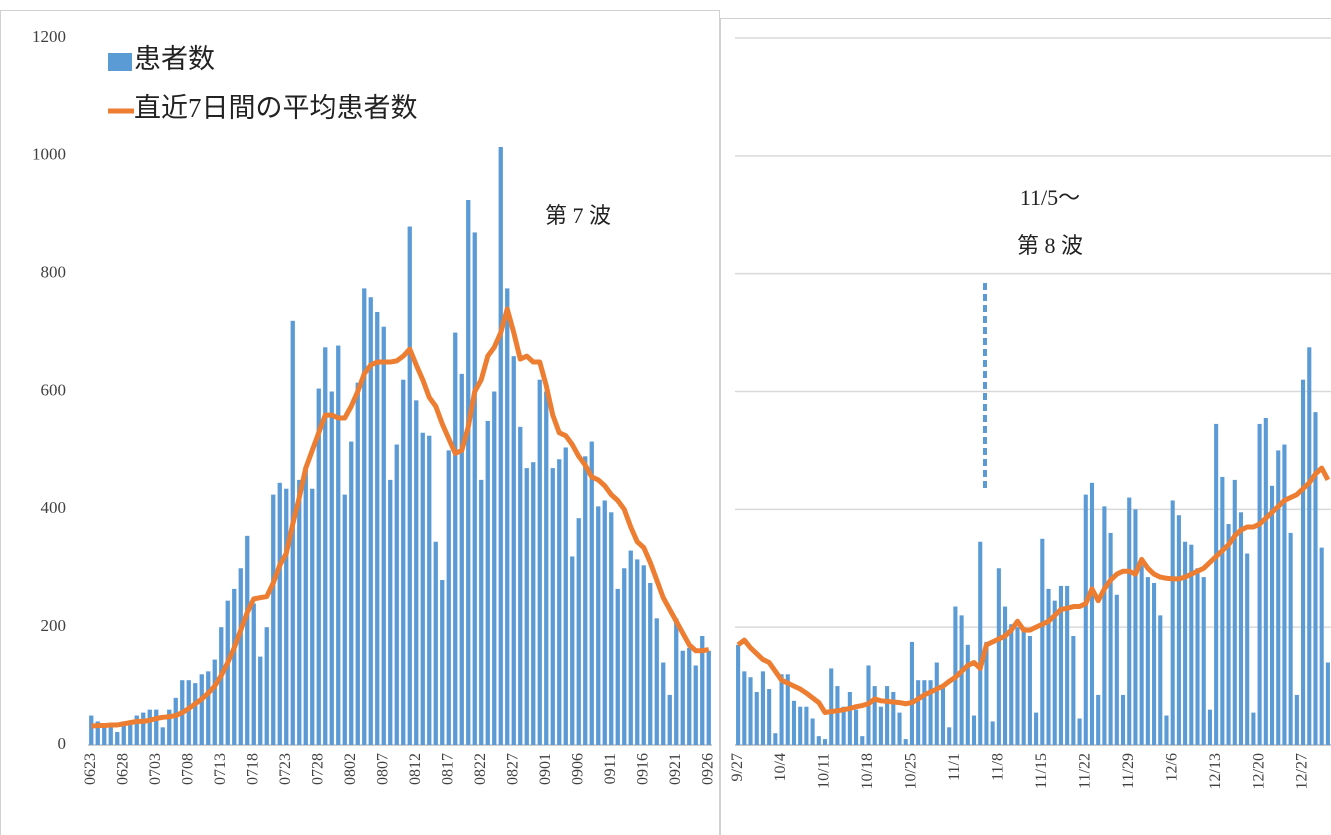  Describe the element at coordinates (317, 769) in the screenshot. I see `x-tick-label: 0728` at that location.